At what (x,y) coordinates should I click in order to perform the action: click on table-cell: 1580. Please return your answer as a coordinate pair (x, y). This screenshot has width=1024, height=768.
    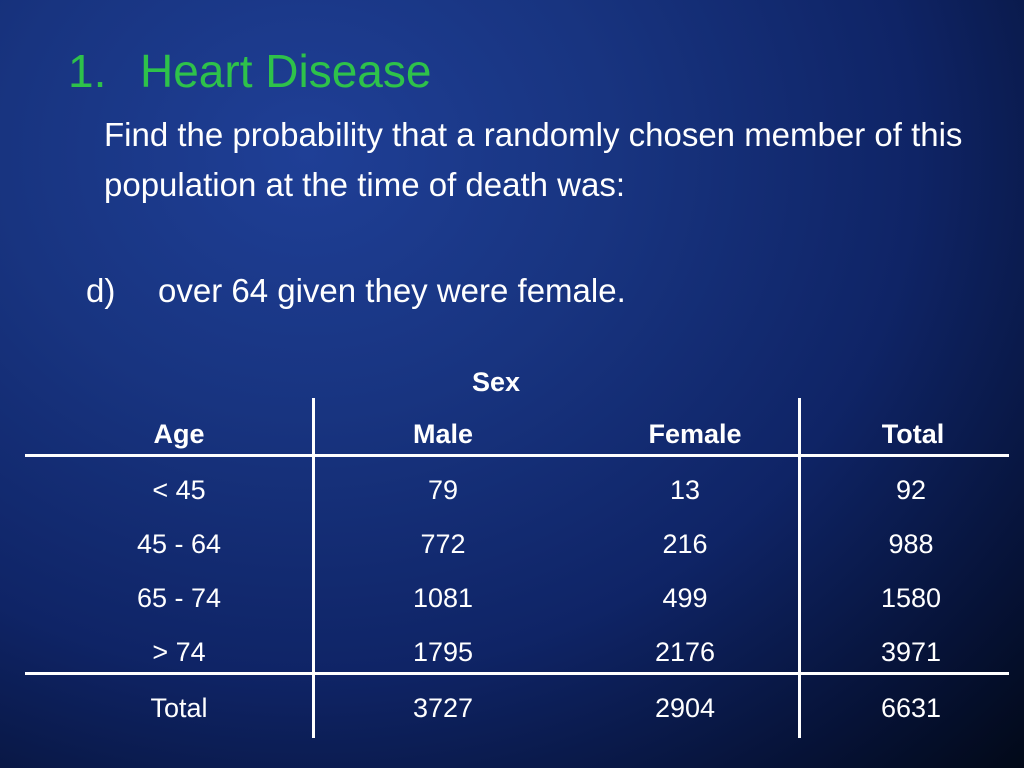
    Looking at the image, I should click on (911, 598).